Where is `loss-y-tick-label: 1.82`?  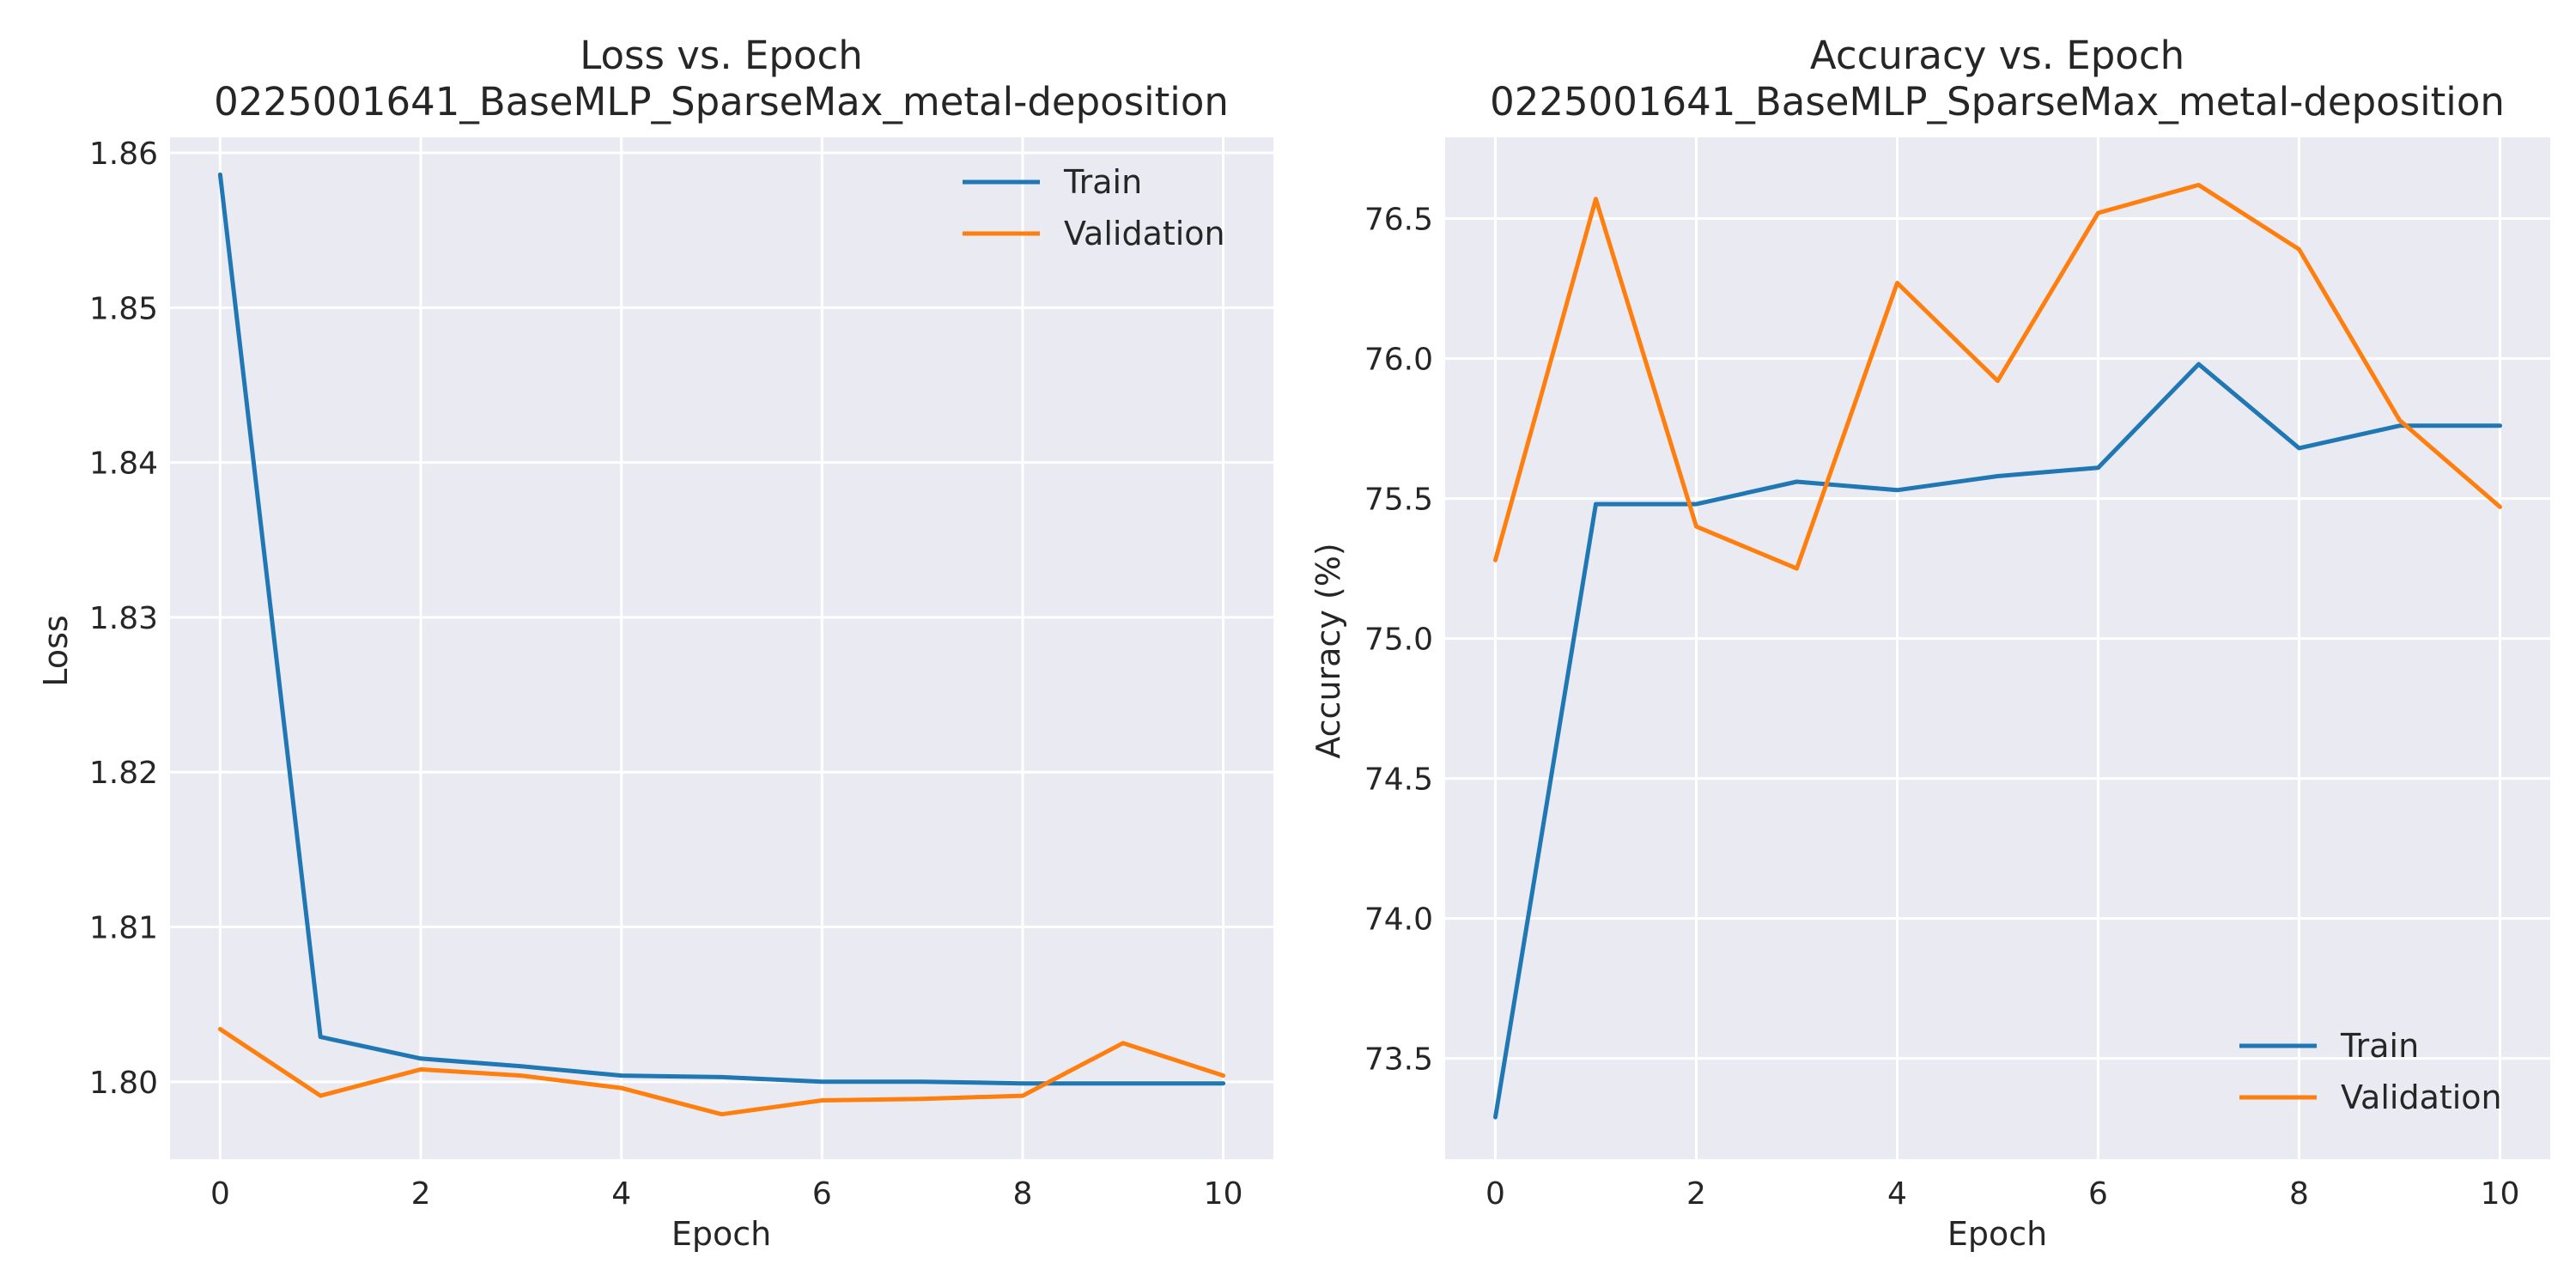 loss-y-tick-label: 1.82 is located at coordinates (123, 773).